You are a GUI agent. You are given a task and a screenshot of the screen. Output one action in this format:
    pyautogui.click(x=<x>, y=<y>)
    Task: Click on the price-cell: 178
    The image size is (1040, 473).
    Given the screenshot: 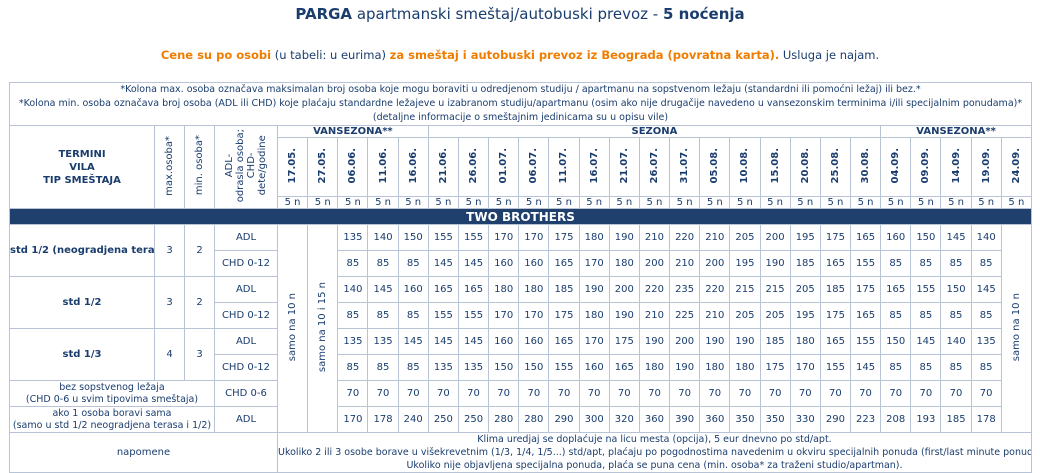 What is the action you would take?
    pyautogui.click(x=383, y=419)
    